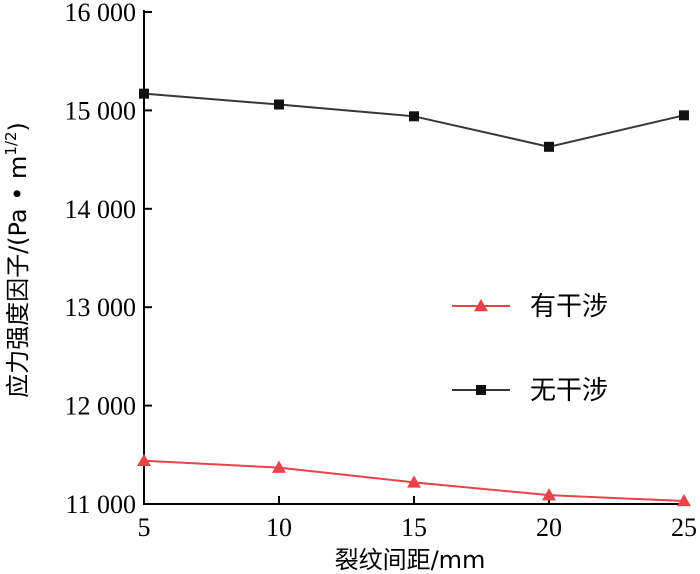 The width and height of the screenshot is (700, 574). Describe the element at coordinates (101, 110) in the screenshot. I see `y-tick-label: 15 000` at that location.